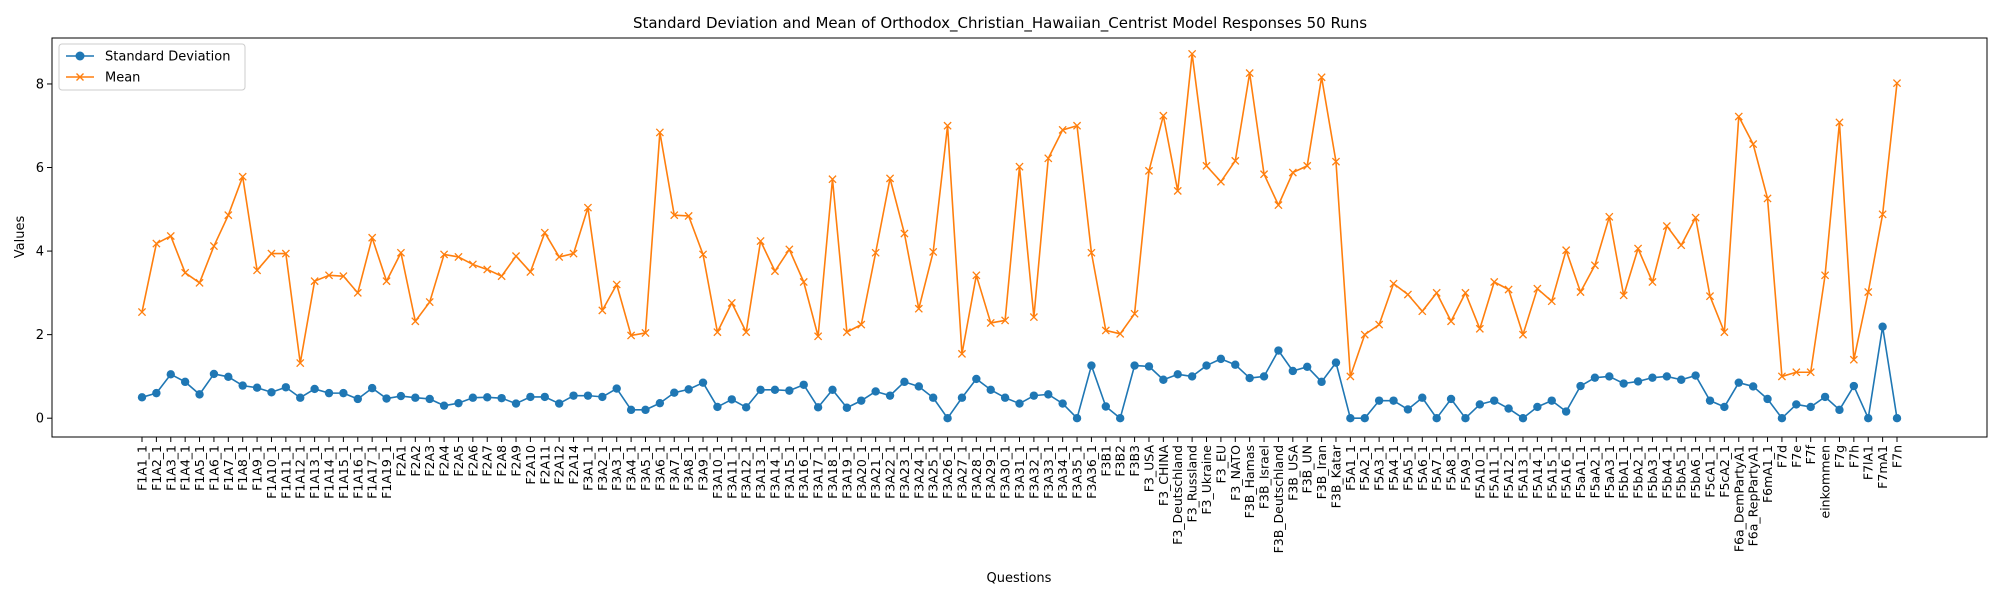  Describe the element at coordinates (300, 472) in the screenshot. I see `x-tick-label: F1A12_1` at that location.